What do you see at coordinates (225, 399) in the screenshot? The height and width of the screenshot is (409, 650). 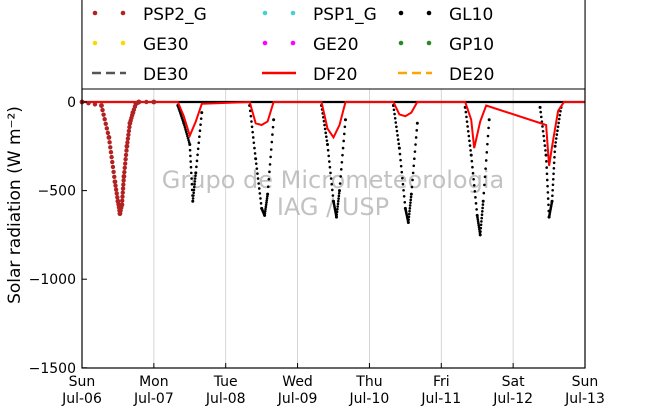 I see `x-tick-date: Jul-08` at bounding box center [225, 399].